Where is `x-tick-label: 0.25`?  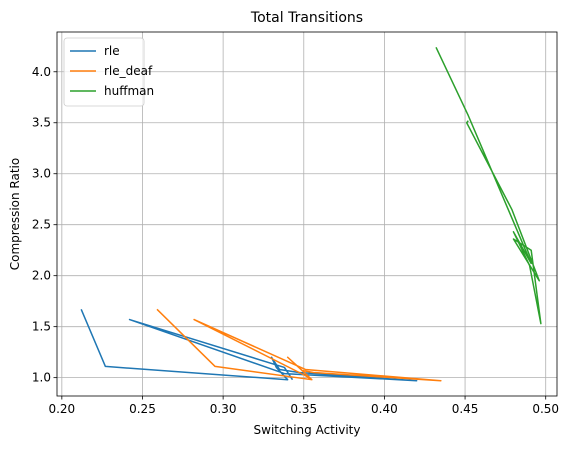 x-tick-label: 0.25 is located at coordinates (142, 409).